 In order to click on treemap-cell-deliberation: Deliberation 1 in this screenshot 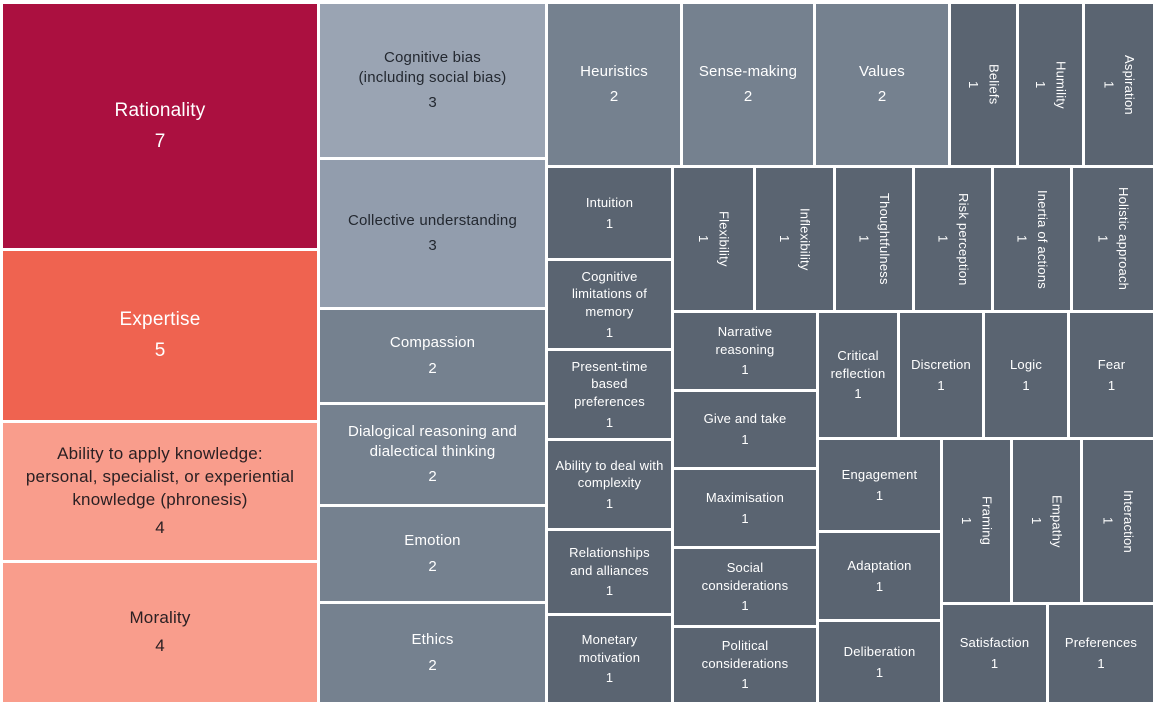, I will do `click(879, 662)`.